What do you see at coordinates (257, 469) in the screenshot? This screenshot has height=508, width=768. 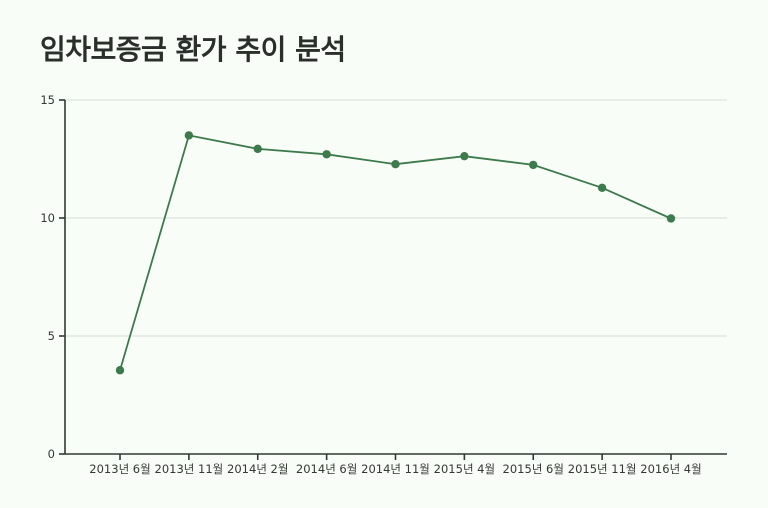 I see `x-tick-label-2: 2014년 2월` at bounding box center [257, 469].